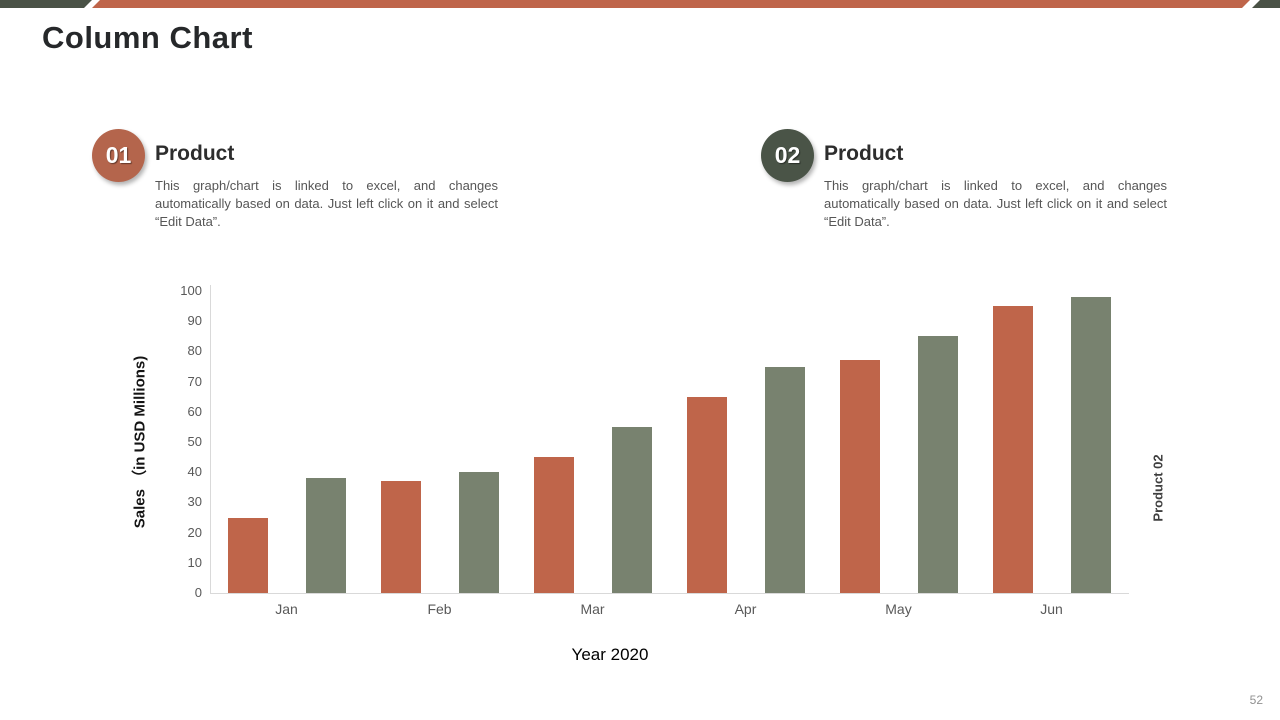  Describe the element at coordinates (191, 290) in the screenshot. I see `y-tick-label: 100` at that location.